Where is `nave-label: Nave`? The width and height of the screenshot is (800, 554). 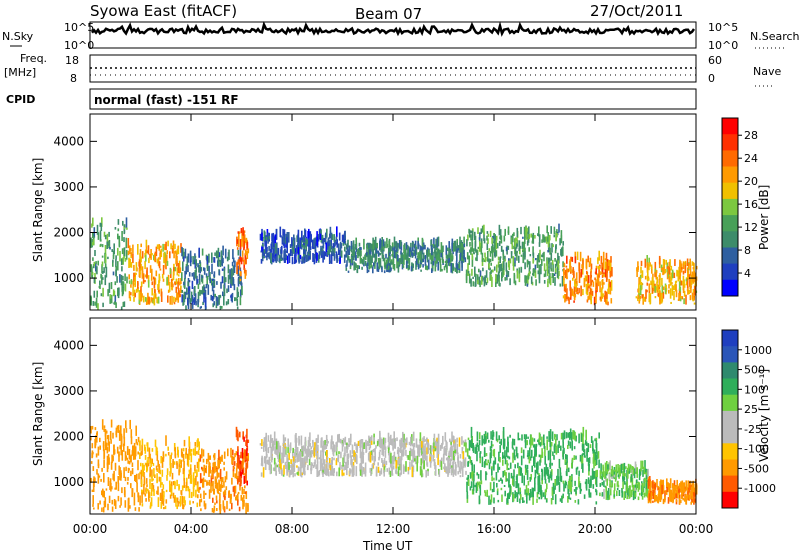 nave-label: Nave is located at coordinates (767, 71).